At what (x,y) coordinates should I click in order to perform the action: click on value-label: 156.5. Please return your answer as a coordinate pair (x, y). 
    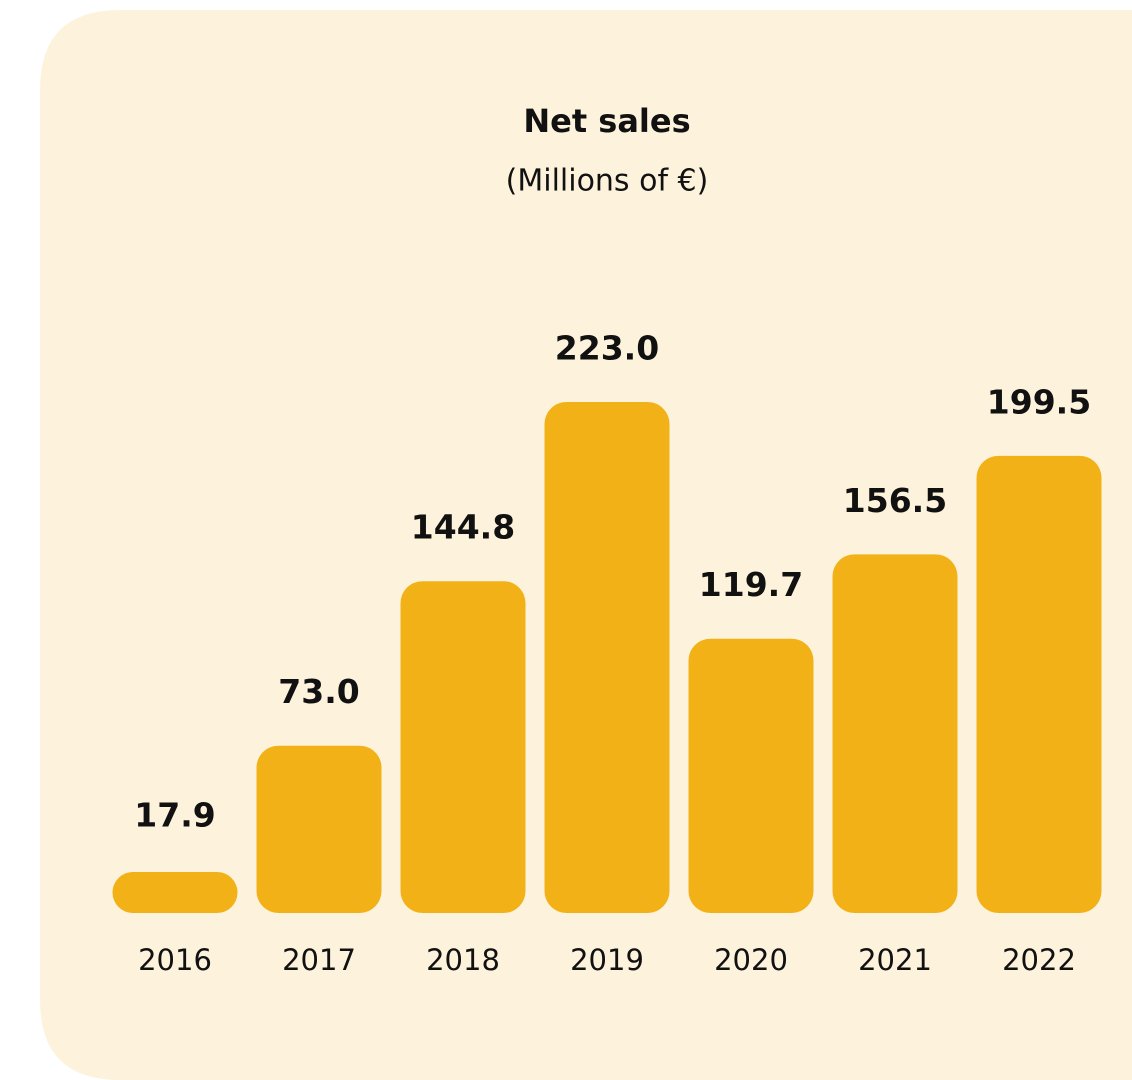
    Looking at the image, I should click on (895, 500).